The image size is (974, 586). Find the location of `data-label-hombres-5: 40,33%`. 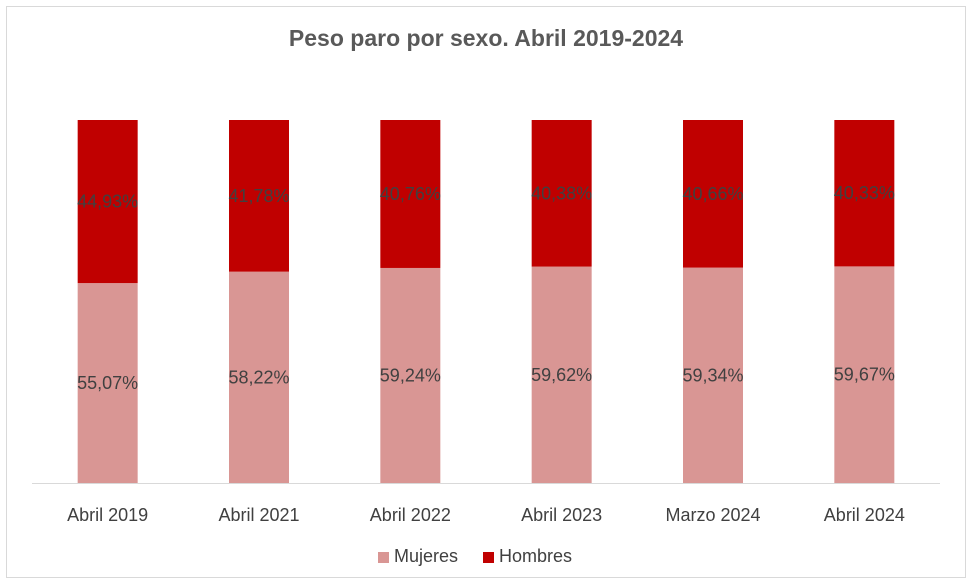

data-label-hombres-5: 40,33% is located at coordinates (864, 193).